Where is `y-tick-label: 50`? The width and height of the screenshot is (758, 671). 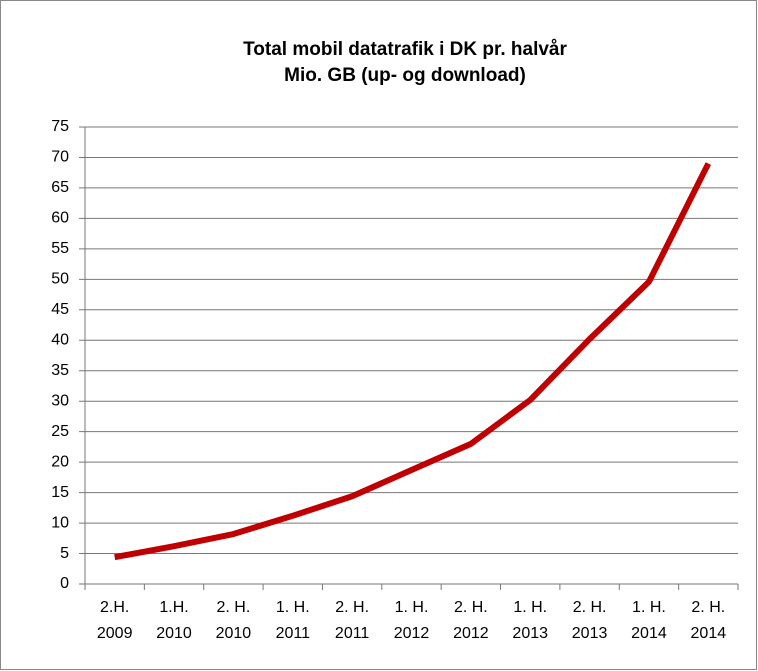
y-tick-label: 50 is located at coordinates (60, 279).